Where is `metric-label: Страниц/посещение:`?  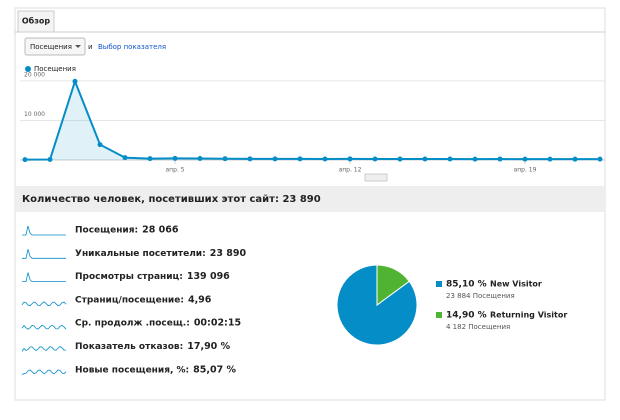
metric-label: Страниц/посещение: is located at coordinates (129, 300).